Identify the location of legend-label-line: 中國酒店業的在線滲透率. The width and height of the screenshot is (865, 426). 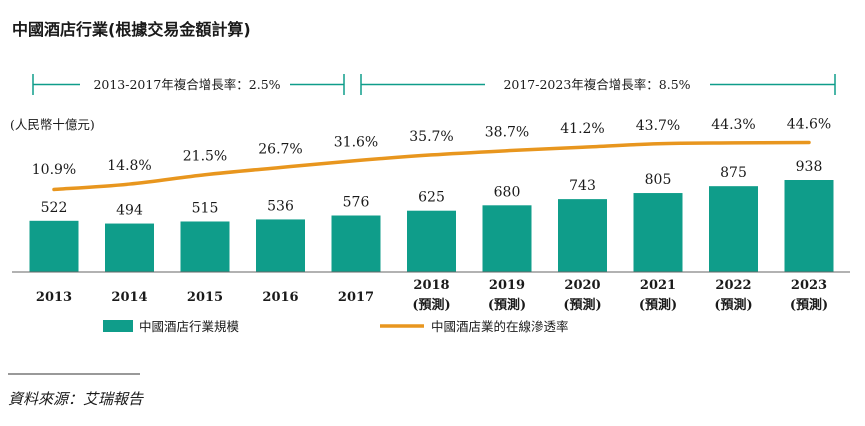
(500, 326).